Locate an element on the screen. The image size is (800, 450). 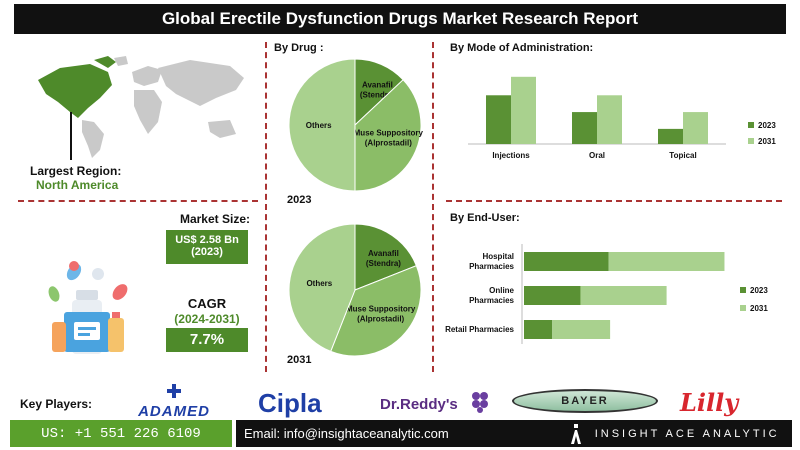
enduser-legend-2031: 2031 is located at coordinates (759, 308).